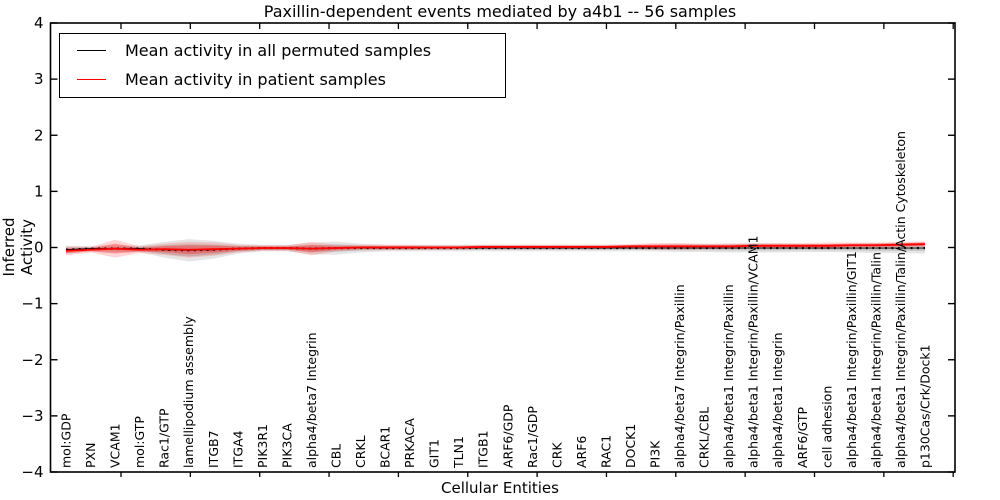  Describe the element at coordinates (777, 400) in the screenshot. I see `x-tick-label: alpha4/beta1 Integrin` at that location.